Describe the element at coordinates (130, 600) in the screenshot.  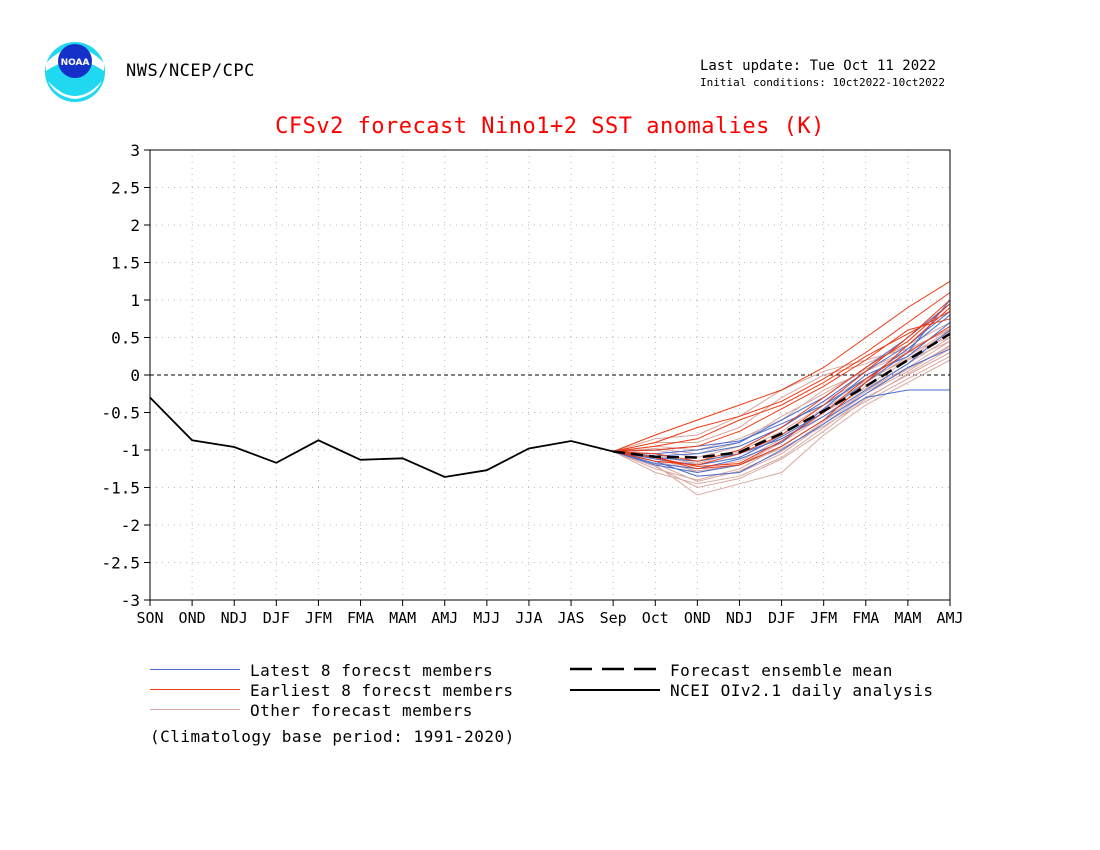
I see `y-tick-label: -3` at that location.